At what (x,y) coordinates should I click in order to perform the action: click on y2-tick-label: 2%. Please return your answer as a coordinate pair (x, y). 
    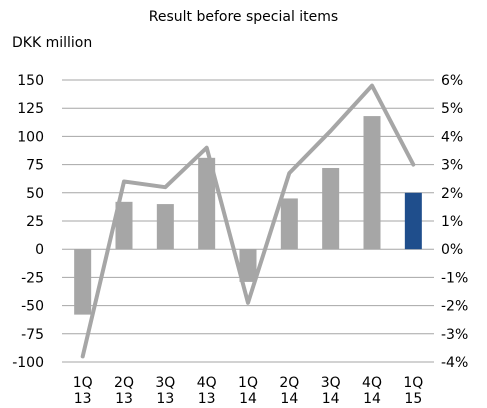
    Looking at the image, I should click on (452, 194).